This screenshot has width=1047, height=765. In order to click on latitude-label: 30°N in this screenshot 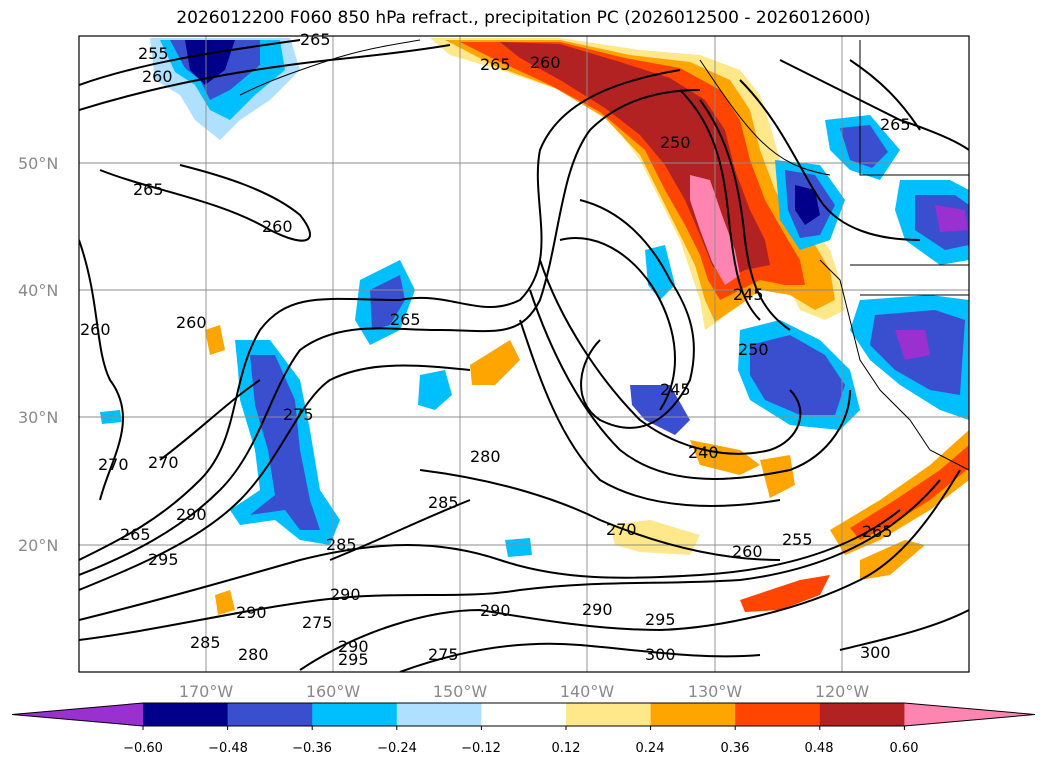, I will do `click(38, 417)`.